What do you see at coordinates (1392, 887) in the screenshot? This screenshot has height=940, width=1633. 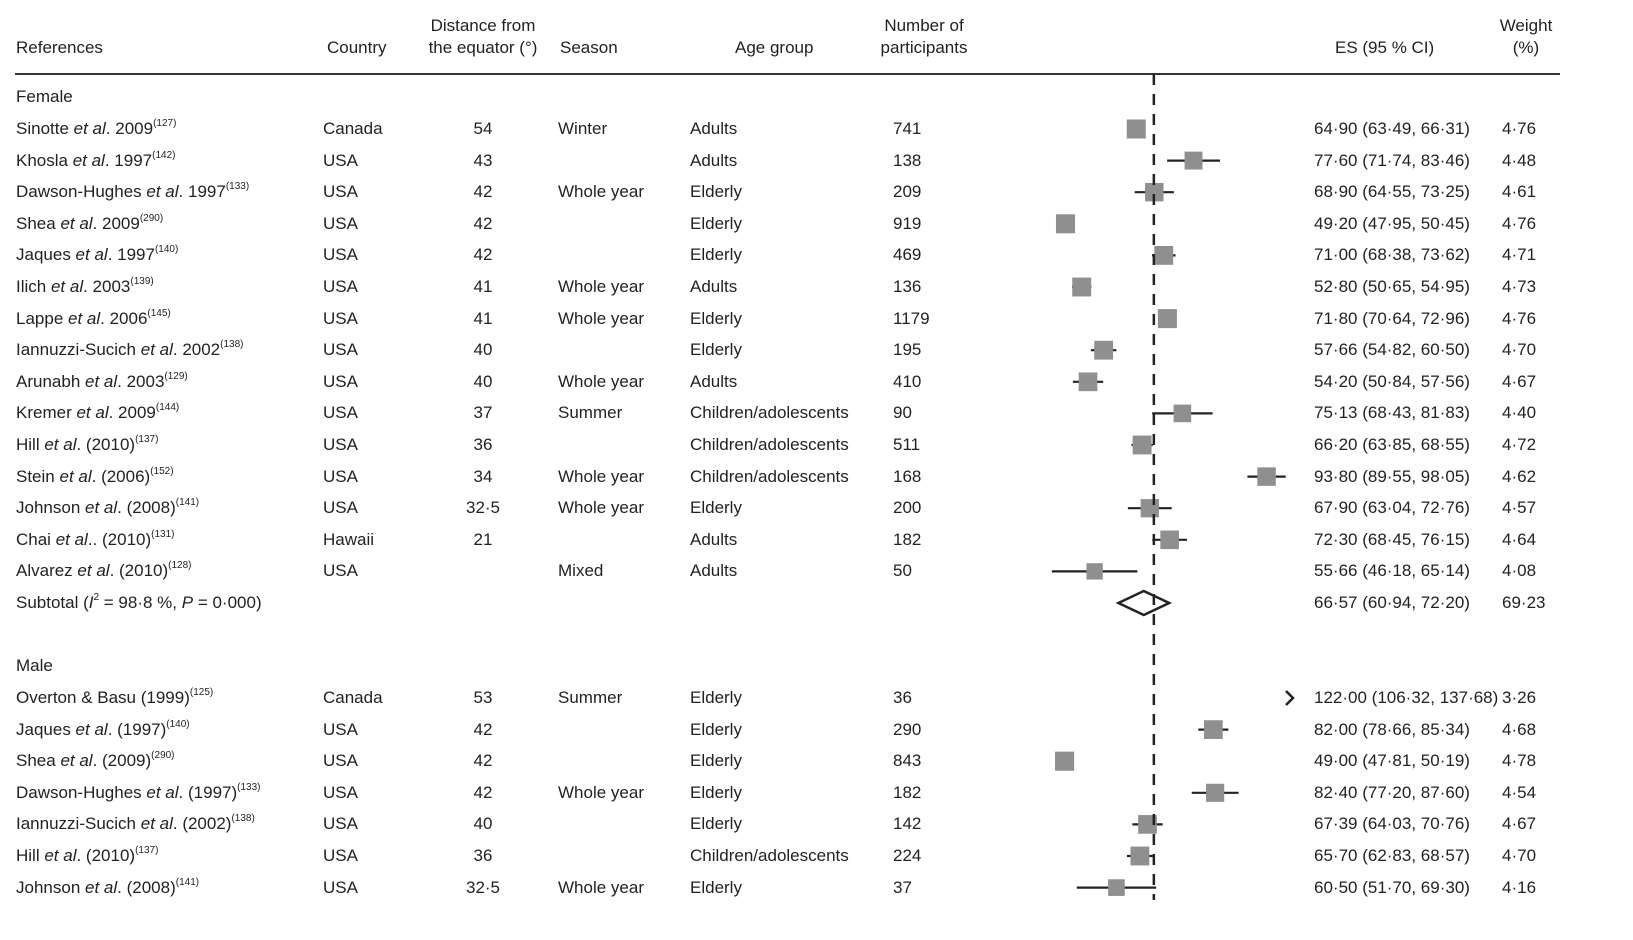 I see `study-es-ci: 60·50 (51·70, 69·30)` at bounding box center [1392, 887].